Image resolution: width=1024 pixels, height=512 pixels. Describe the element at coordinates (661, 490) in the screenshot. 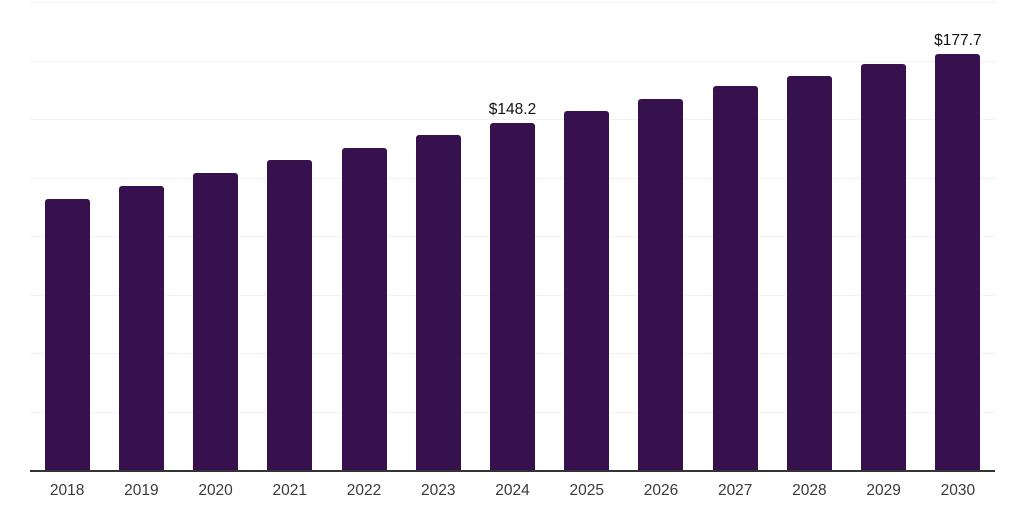

I see `x-tick-label-2026: 2026` at that location.